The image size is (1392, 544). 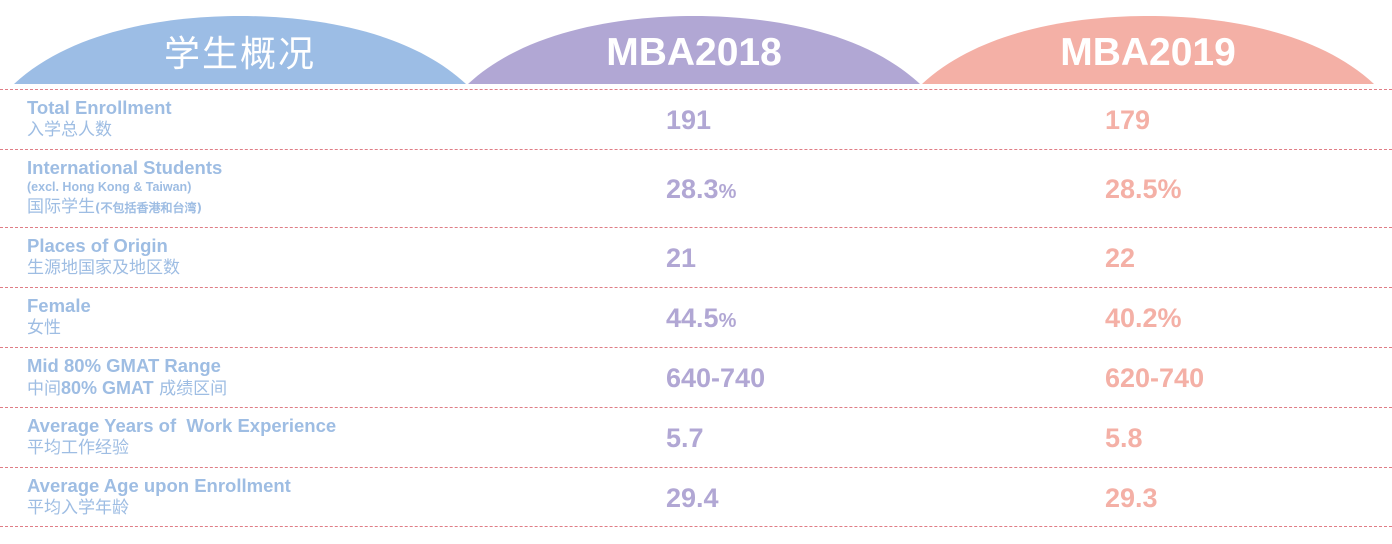 I want to click on value-2018: 191, so click(x=689, y=120).